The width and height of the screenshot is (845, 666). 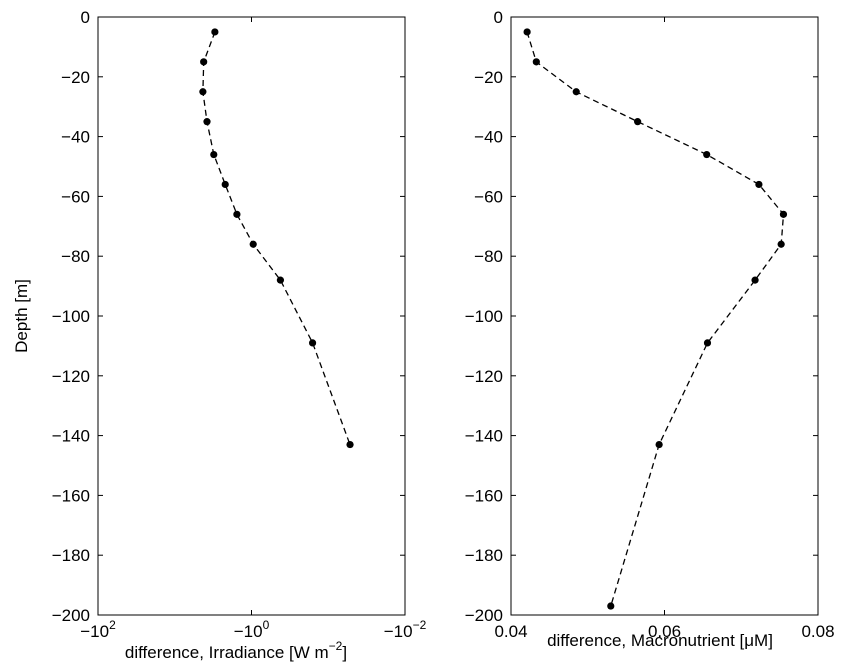 I want to click on irradiance-y-tick-label: −20, so click(x=75, y=77).